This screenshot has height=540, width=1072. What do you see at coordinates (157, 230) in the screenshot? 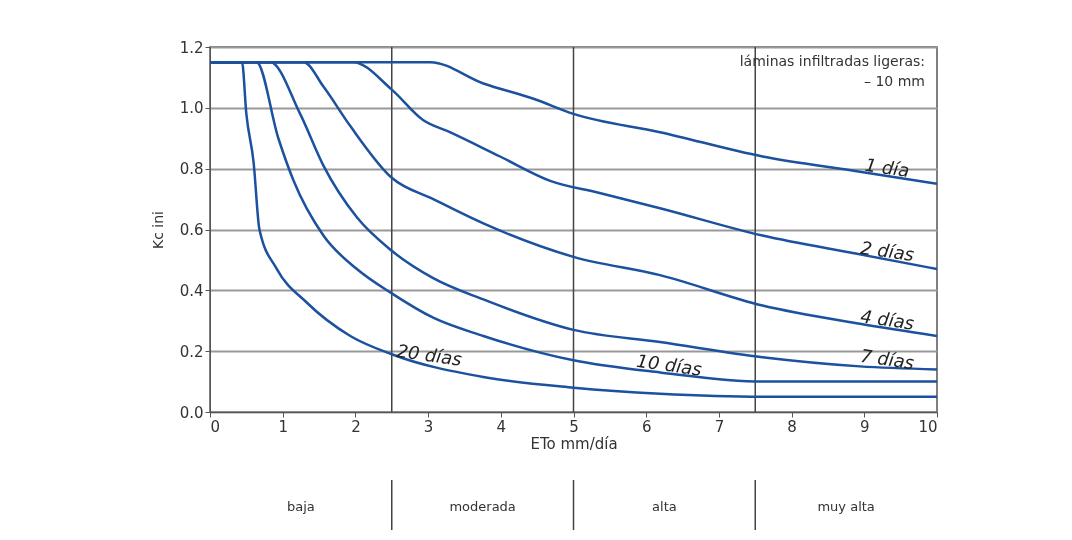
I see `y-axis-title: Kc ini` at bounding box center [157, 230].